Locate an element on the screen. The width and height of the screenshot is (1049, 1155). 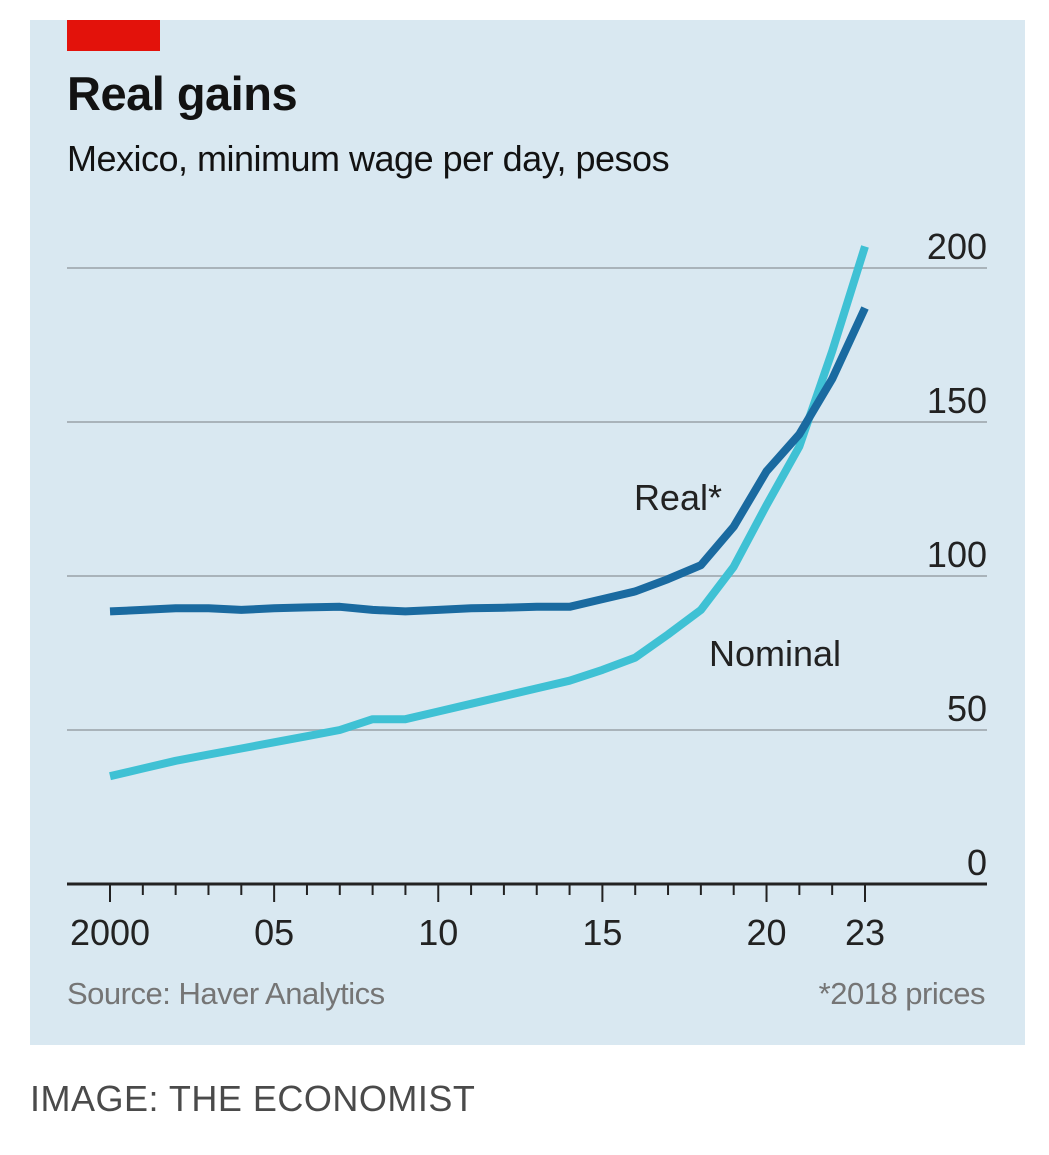
series-labels: Real* Nominal is located at coordinates (737, 575).